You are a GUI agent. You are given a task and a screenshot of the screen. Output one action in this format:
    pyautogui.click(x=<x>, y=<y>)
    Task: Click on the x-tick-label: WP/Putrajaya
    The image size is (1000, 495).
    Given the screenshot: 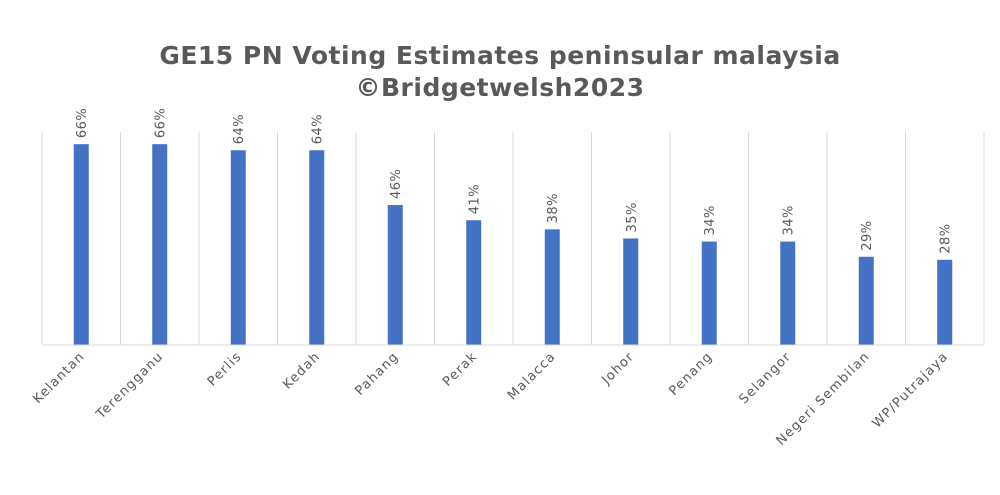 What is the action you would take?
    pyautogui.click(x=911, y=390)
    